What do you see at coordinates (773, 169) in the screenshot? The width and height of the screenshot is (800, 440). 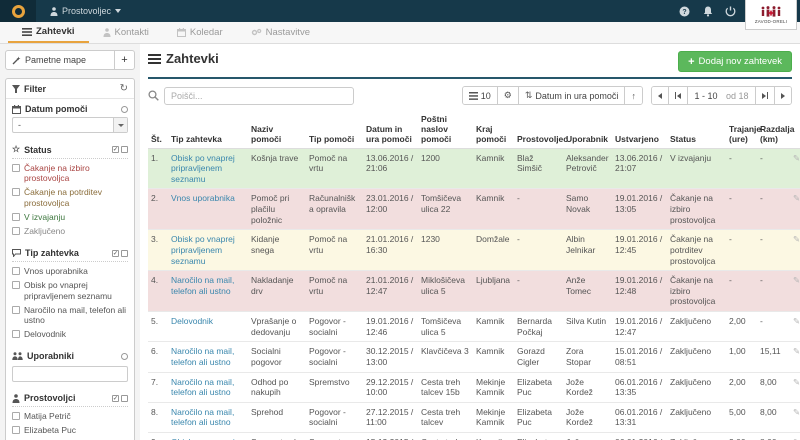 I see `cell-distance: -` at bounding box center [773, 169].